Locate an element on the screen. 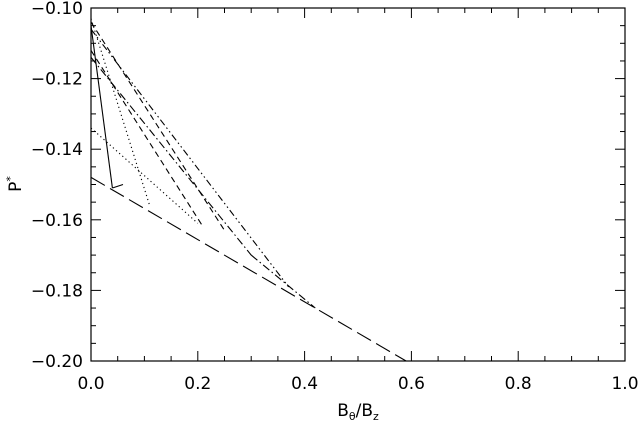  x-tick-label: 0.4 is located at coordinates (304, 384).